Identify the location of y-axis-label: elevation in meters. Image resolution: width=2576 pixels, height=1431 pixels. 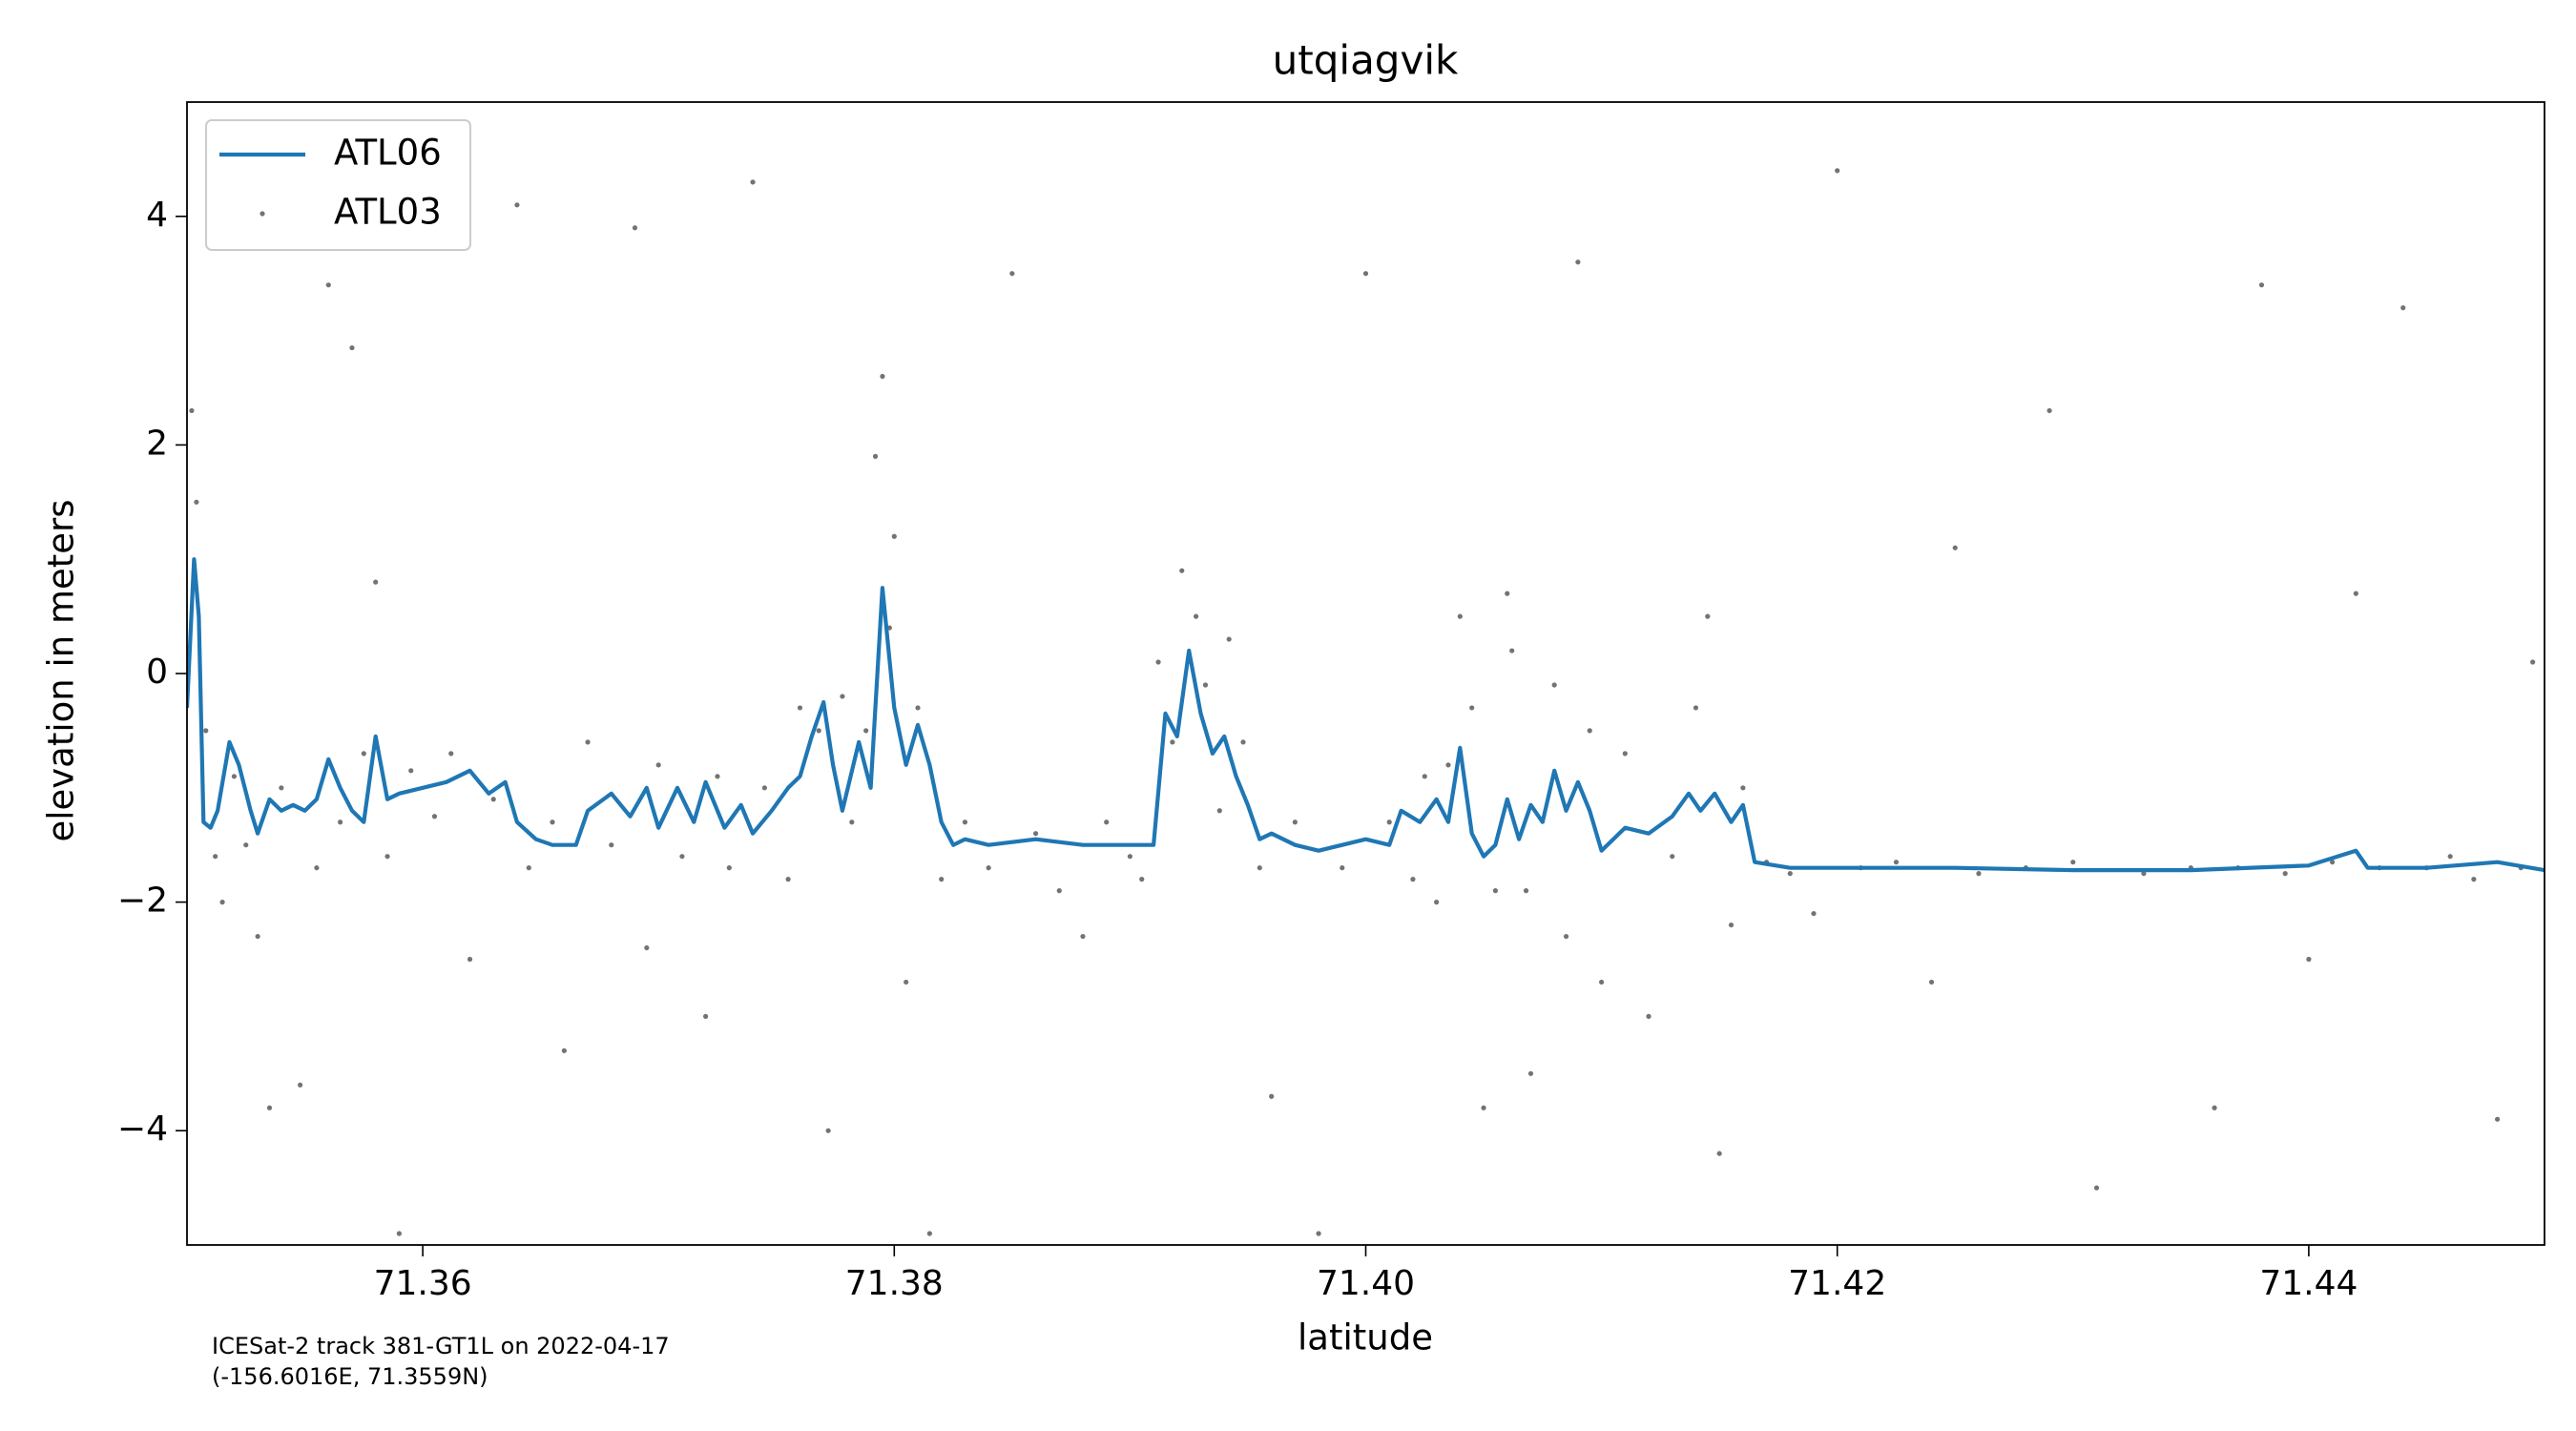
(61, 670).